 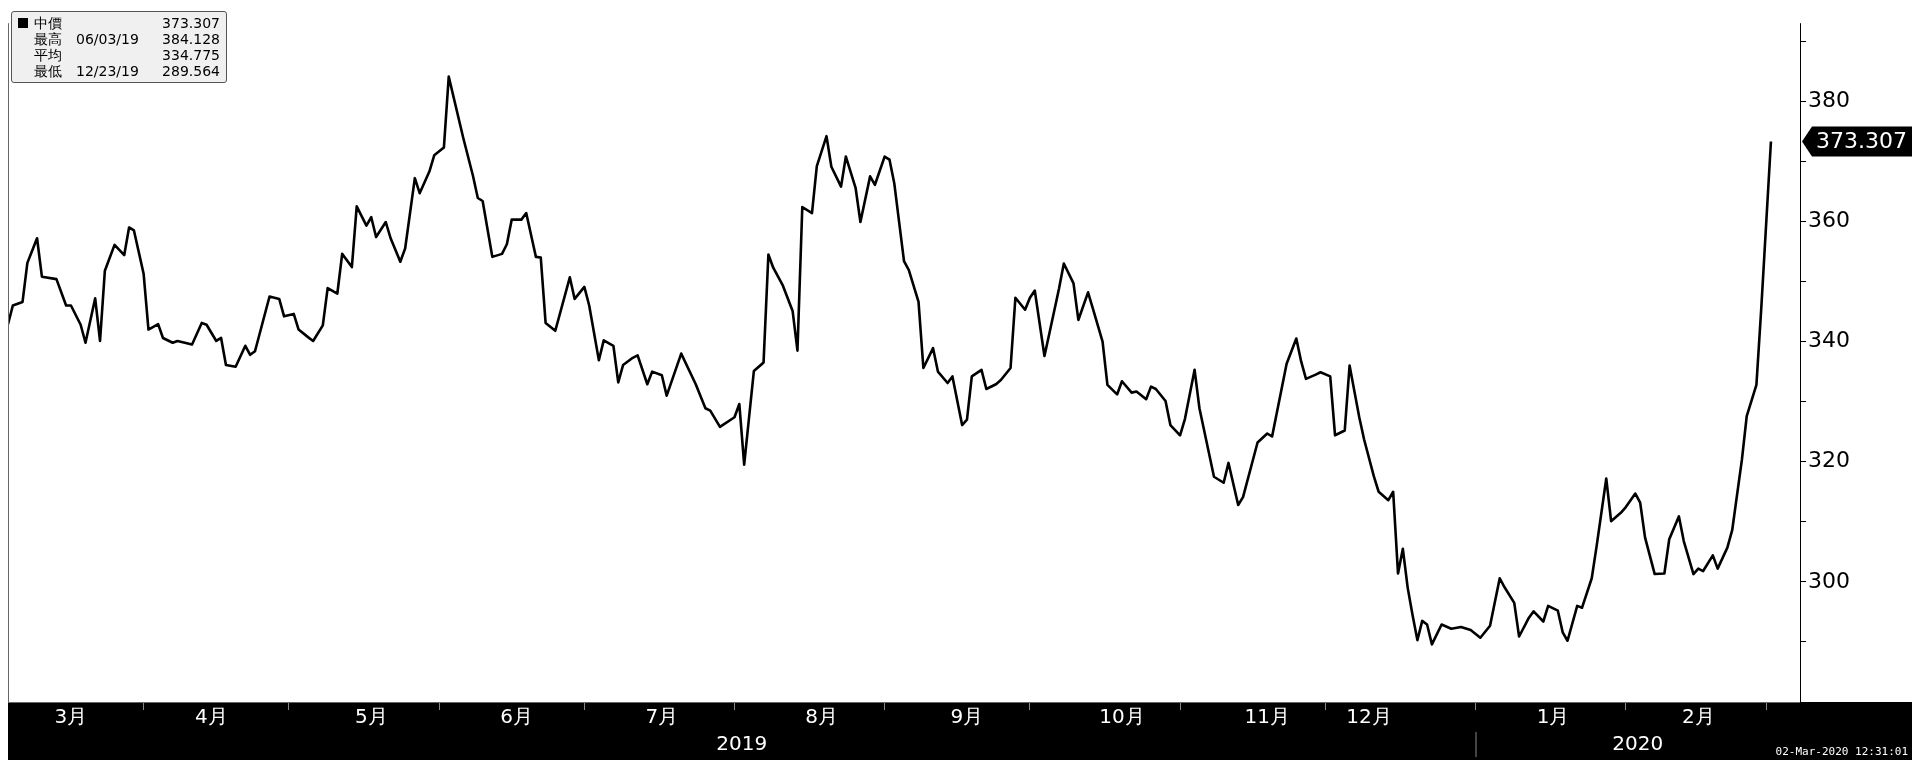 I want to click on y-tick-label: 380, so click(x=1829, y=100).